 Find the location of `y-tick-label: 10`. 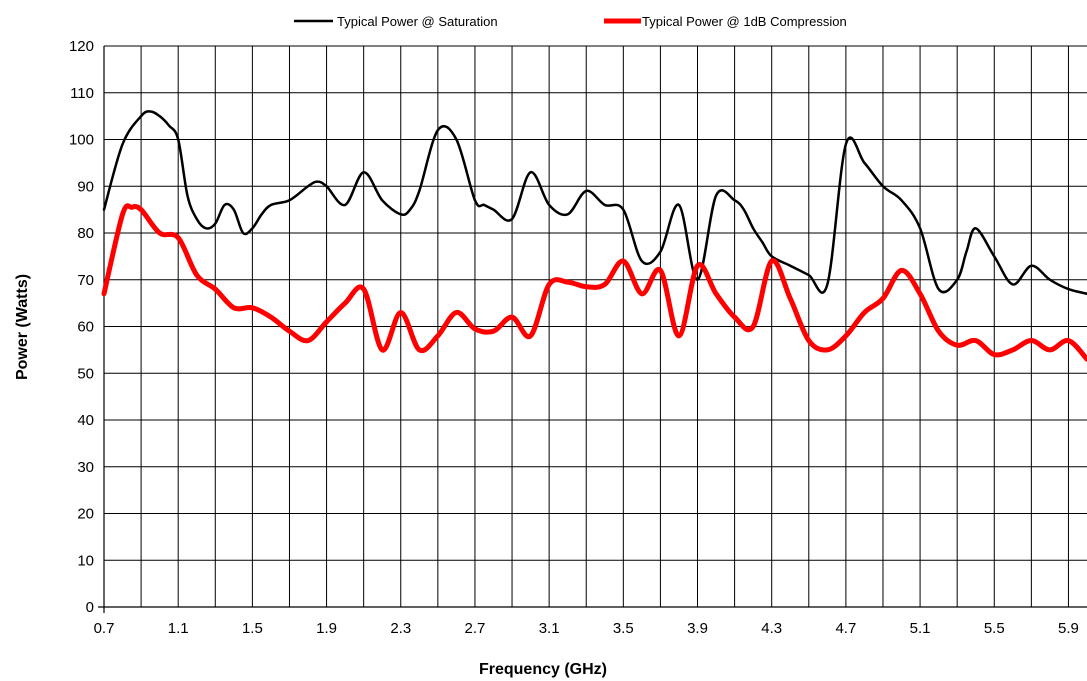

y-tick-label: 10 is located at coordinates (85, 560).